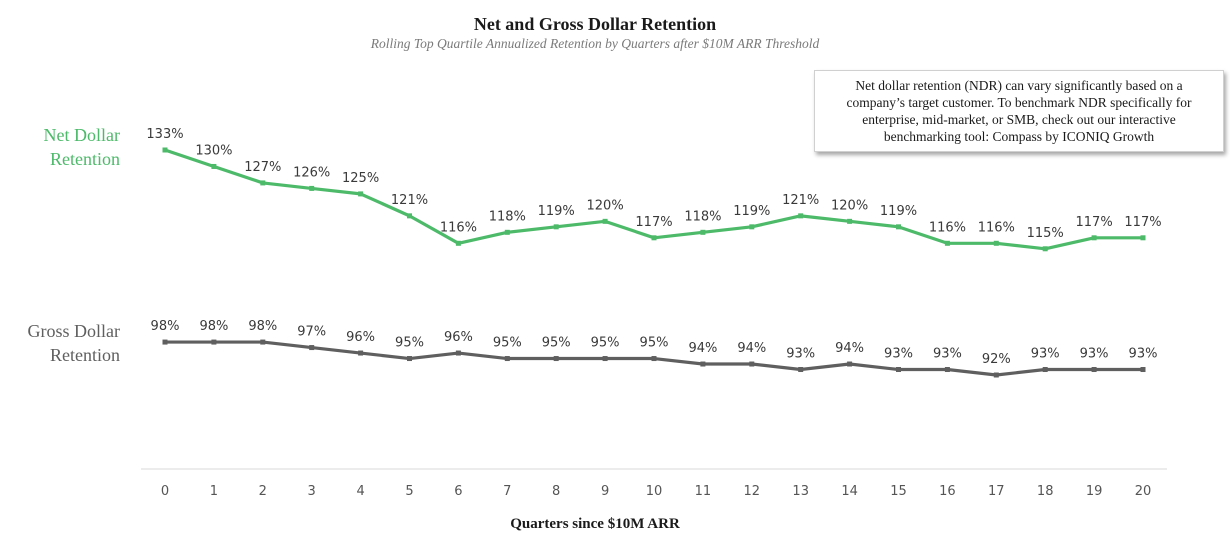 The image size is (1230, 541). What do you see at coordinates (85, 159) in the screenshot?
I see `net-retention-series-label: Retention` at bounding box center [85, 159].